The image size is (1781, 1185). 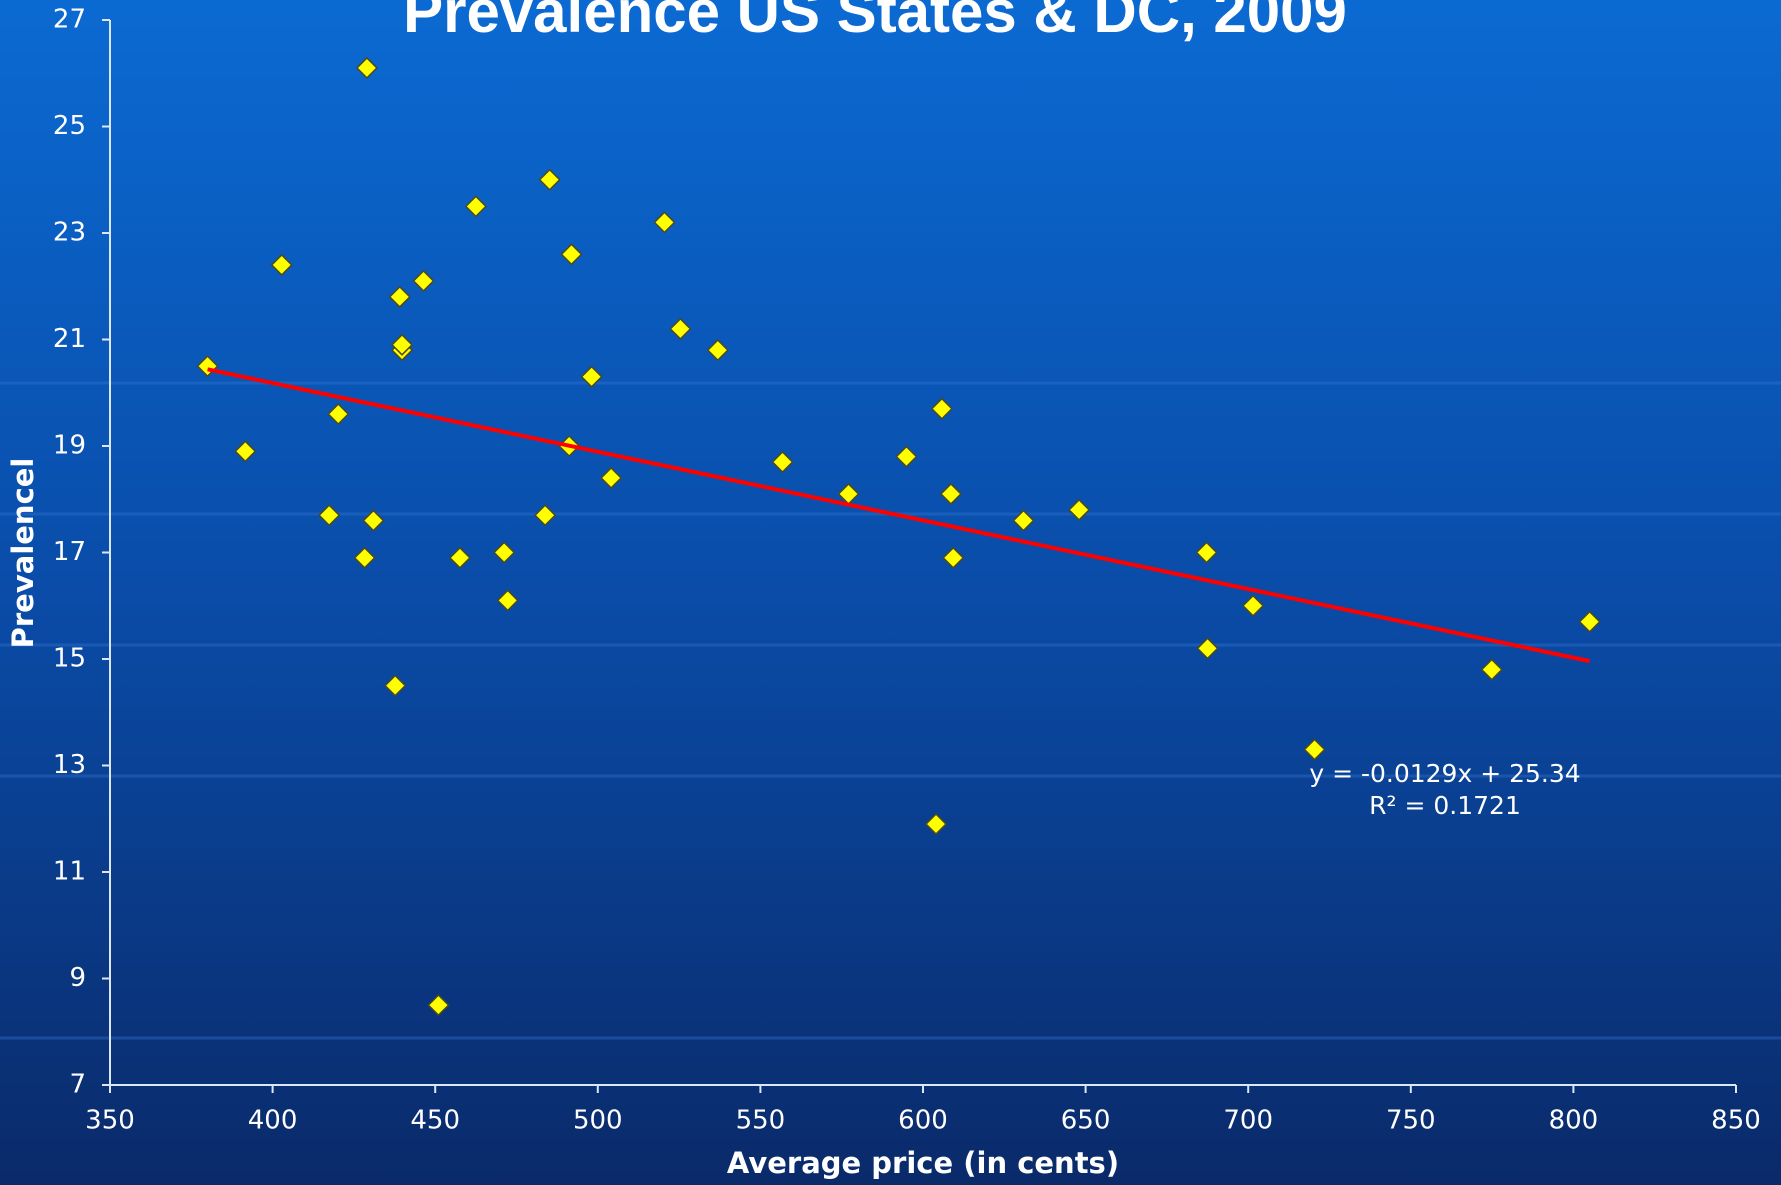 What do you see at coordinates (69, 20) in the screenshot?
I see `y-tick-label: 27` at bounding box center [69, 20].